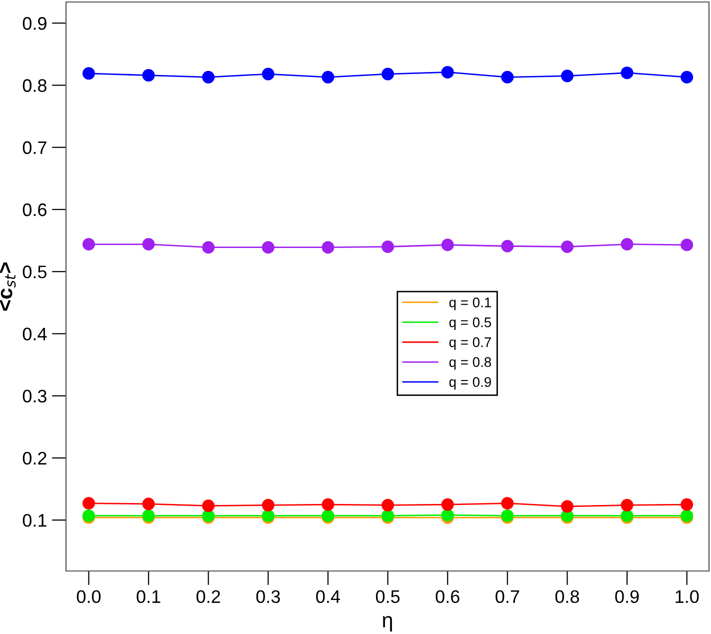 The height and width of the screenshot is (634, 711). Describe the element at coordinates (387, 624) in the screenshot. I see `x-axis-title: η` at that location.